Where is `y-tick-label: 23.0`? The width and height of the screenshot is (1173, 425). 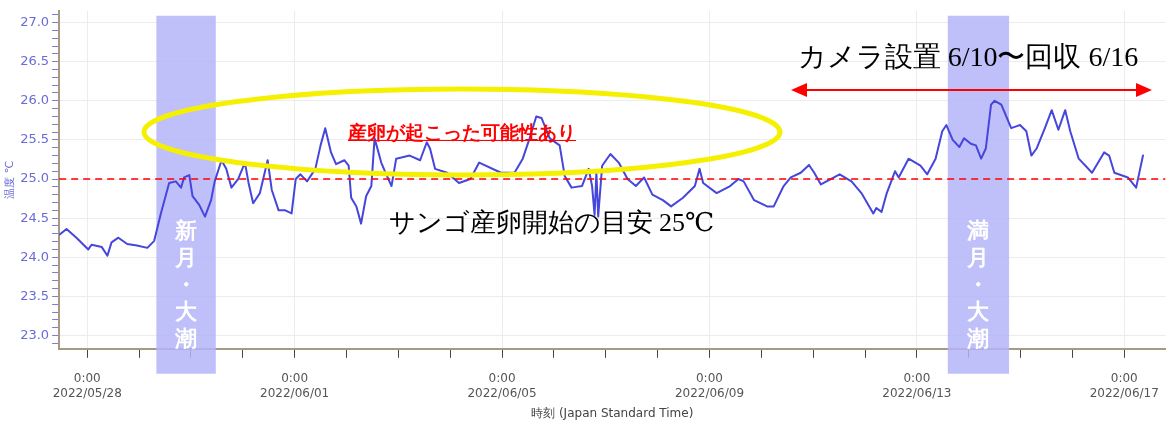 y-tick-label: 23.0 is located at coordinates (35, 334).